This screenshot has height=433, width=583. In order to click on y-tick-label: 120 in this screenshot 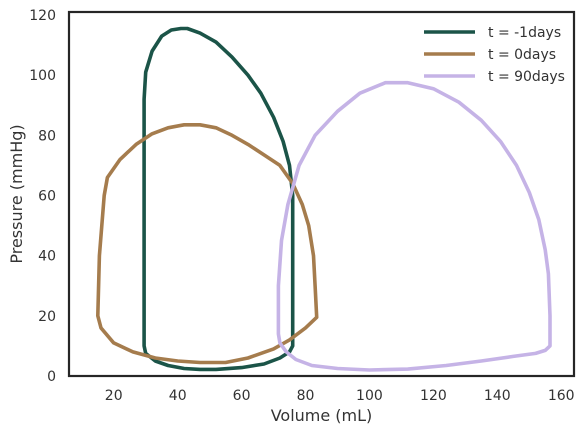, I will do `click(42, 16)`.